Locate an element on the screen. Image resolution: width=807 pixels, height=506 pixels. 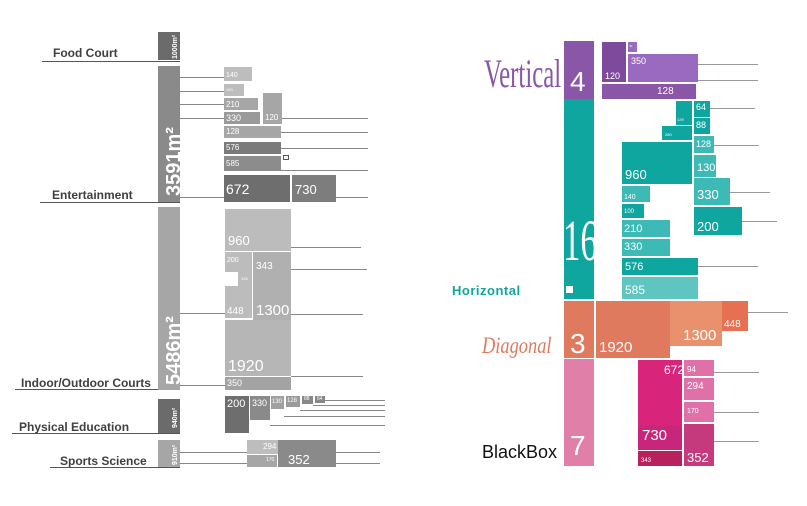
item-bar-r294 is located at coordinates (699, 389).